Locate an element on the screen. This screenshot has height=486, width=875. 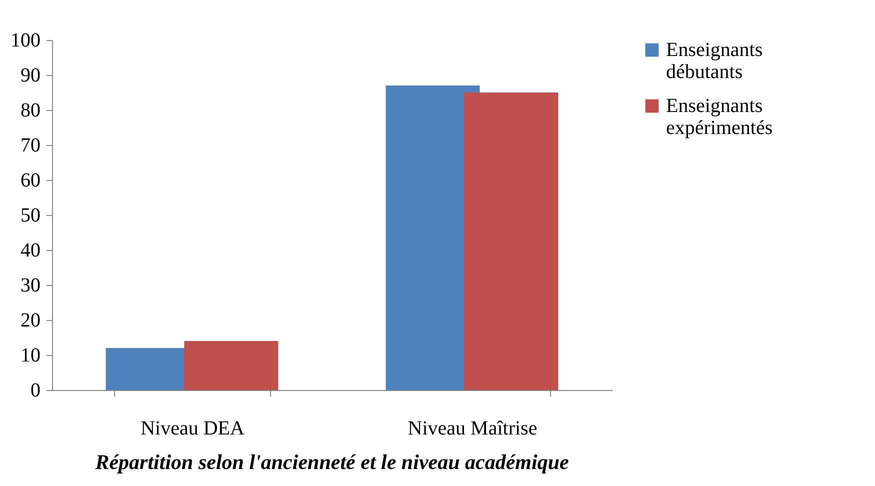
x-tick-label: Niveau DEA is located at coordinates (192, 429).